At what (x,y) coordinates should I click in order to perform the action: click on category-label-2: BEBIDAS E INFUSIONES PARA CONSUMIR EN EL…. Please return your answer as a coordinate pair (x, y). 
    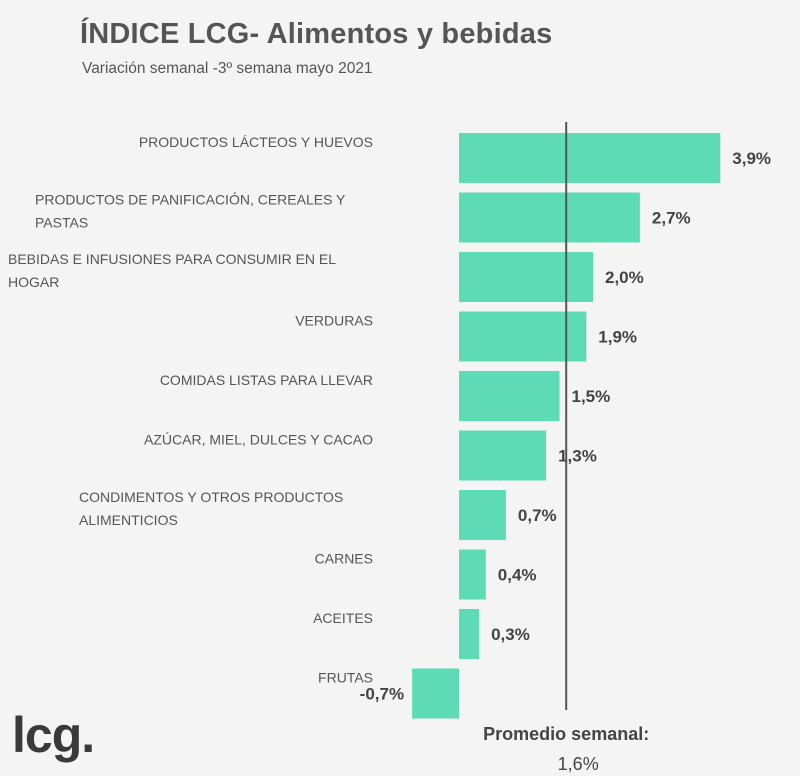
    Looking at the image, I should click on (172, 270).